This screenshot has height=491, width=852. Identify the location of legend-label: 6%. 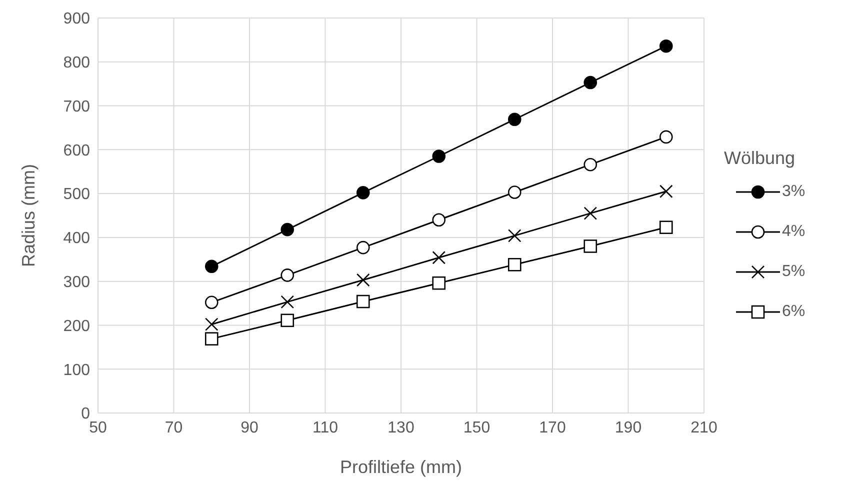
(794, 312).